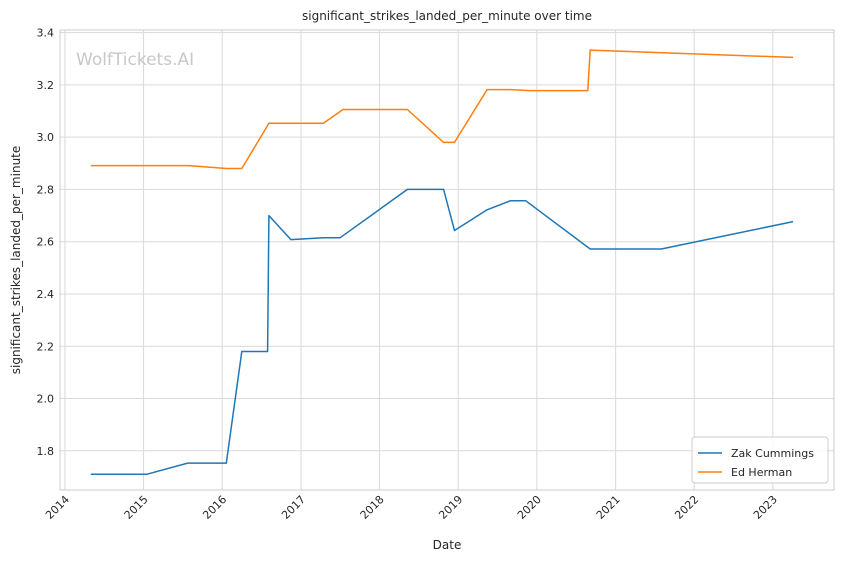  What do you see at coordinates (46, 189) in the screenshot?
I see `y-tick-label: 2.8` at bounding box center [46, 189].